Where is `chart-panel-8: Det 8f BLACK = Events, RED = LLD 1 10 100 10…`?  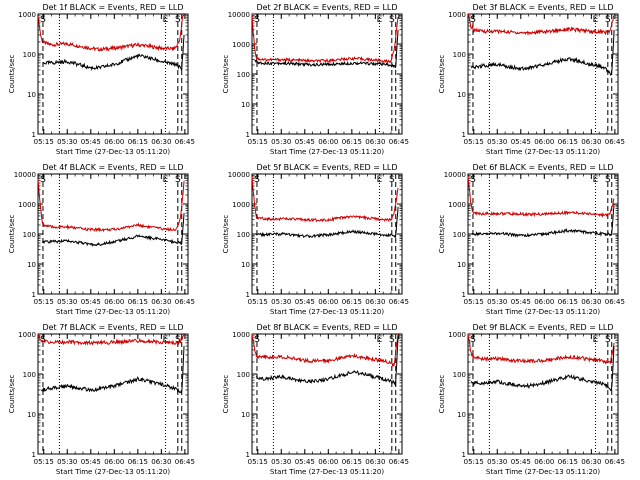 chart-panel-8: Det 8f BLACK = Events, RED = LLD 1 10 100 10… is located at coordinates (315, 399).